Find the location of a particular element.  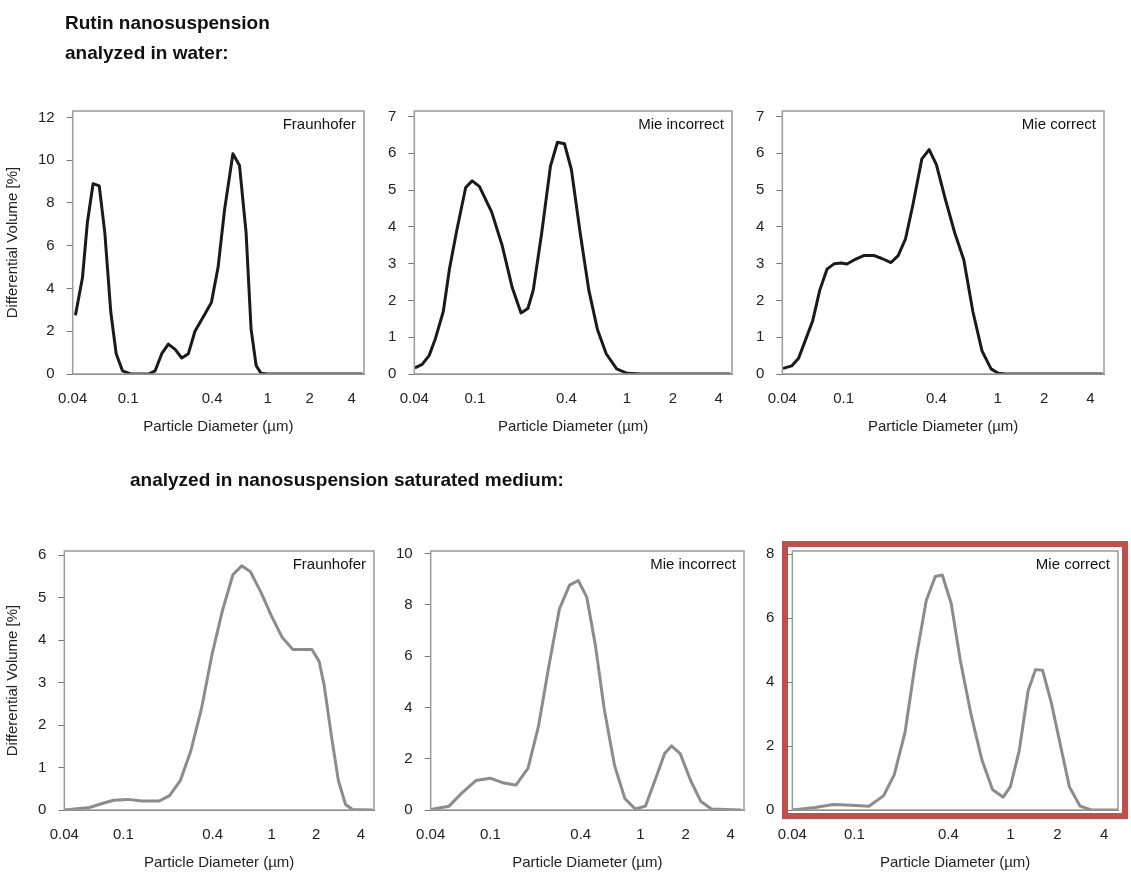

chart-title: Rutin nanosuspension analyzed in water: is located at coordinates (168, 38).